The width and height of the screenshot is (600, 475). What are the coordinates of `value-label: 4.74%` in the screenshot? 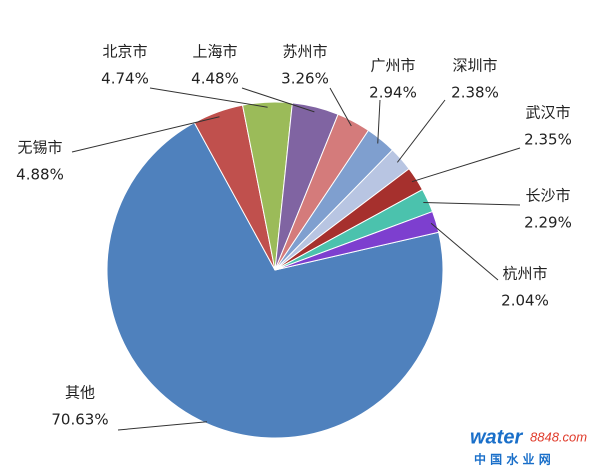 It's located at (125, 79).